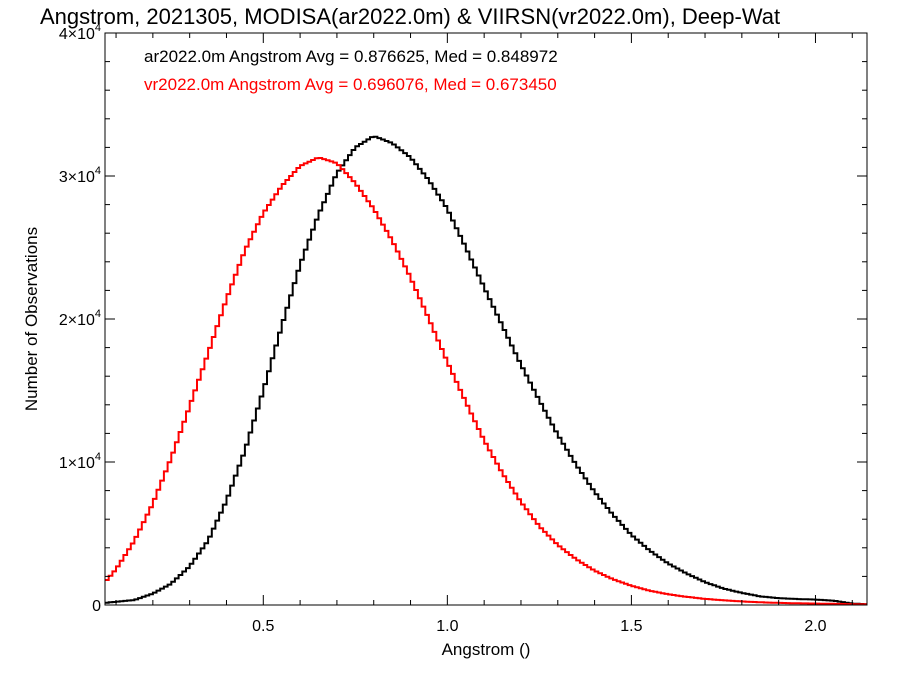  What do you see at coordinates (80, 32) in the screenshot?
I see `y-tick-label: 4×10⁴` at bounding box center [80, 32].